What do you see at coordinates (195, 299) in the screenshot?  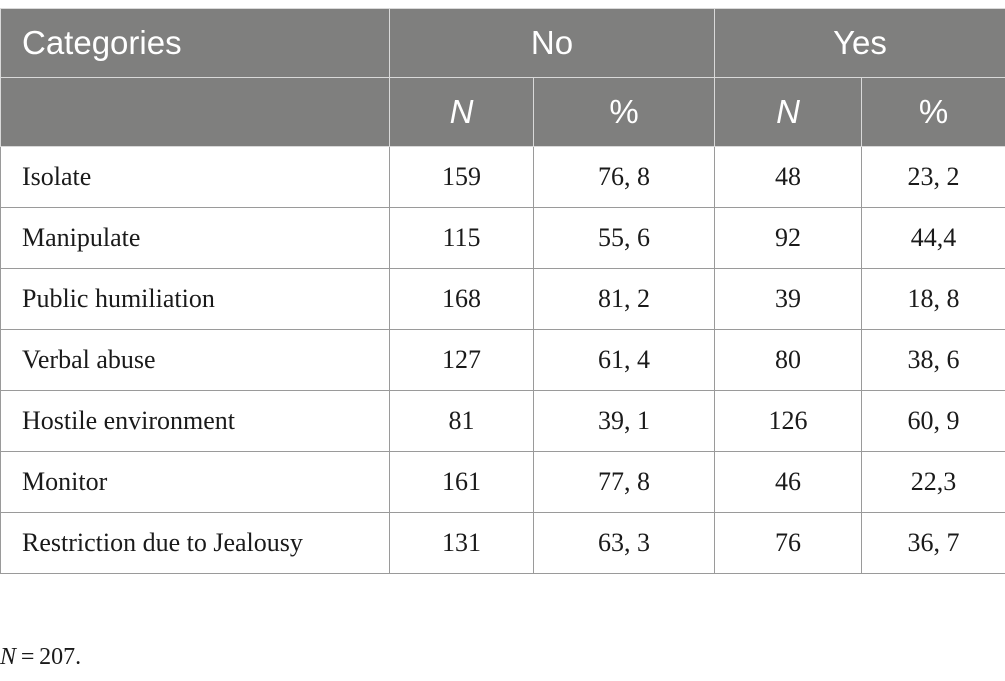 I see `row-label: Public humiliation` at bounding box center [195, 299].